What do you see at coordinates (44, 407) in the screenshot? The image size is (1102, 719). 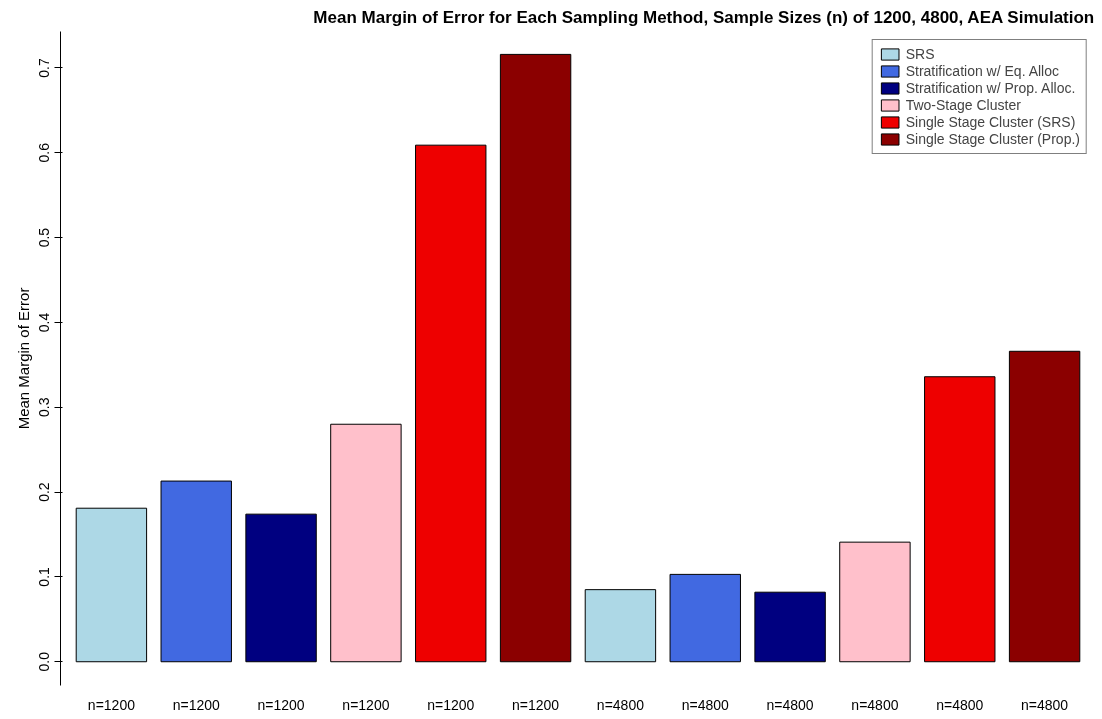 I see `y-tick-label: 0.3` at bounding box center [44, 407].